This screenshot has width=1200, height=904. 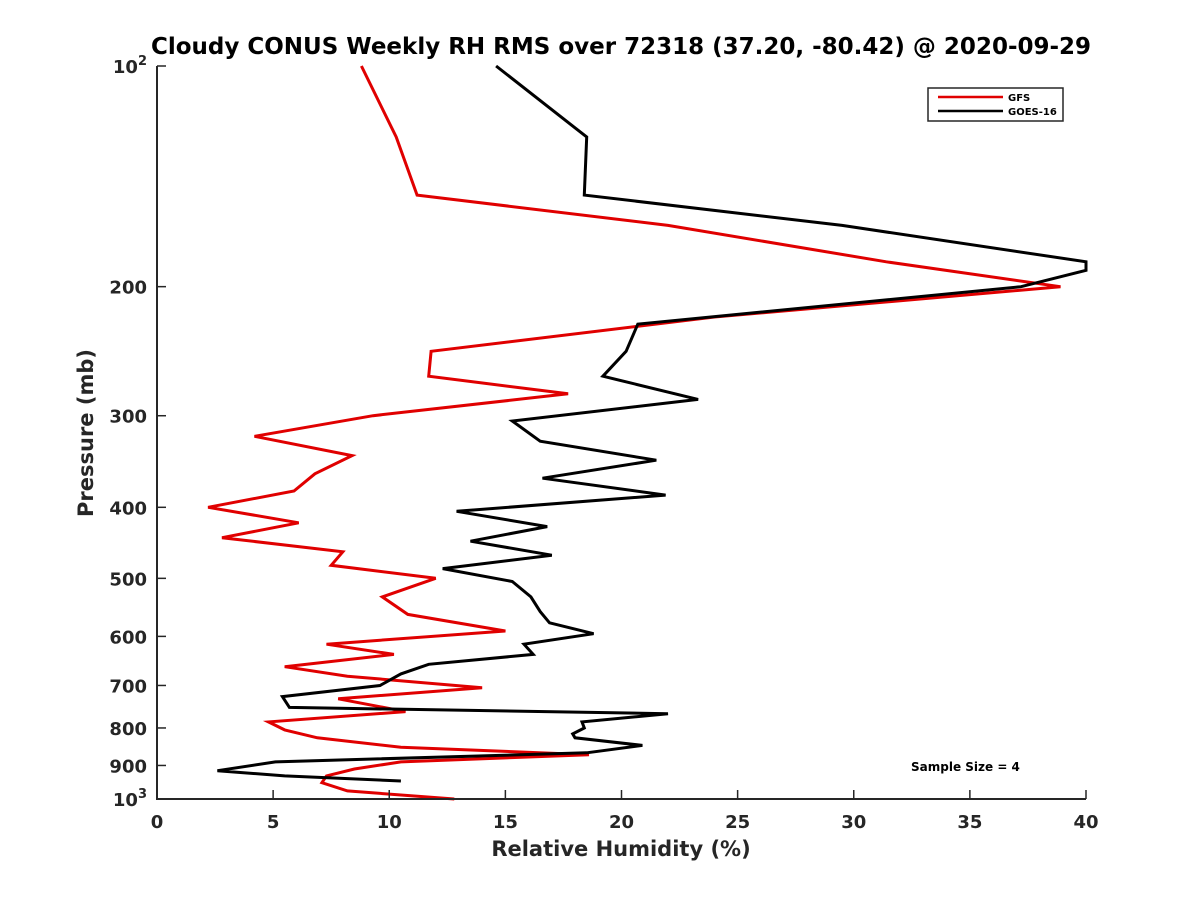 What do you see at coordinates (128, 766) in the screenshot?
I see `y-tick-label: 900` at bounding box center [128, 766].